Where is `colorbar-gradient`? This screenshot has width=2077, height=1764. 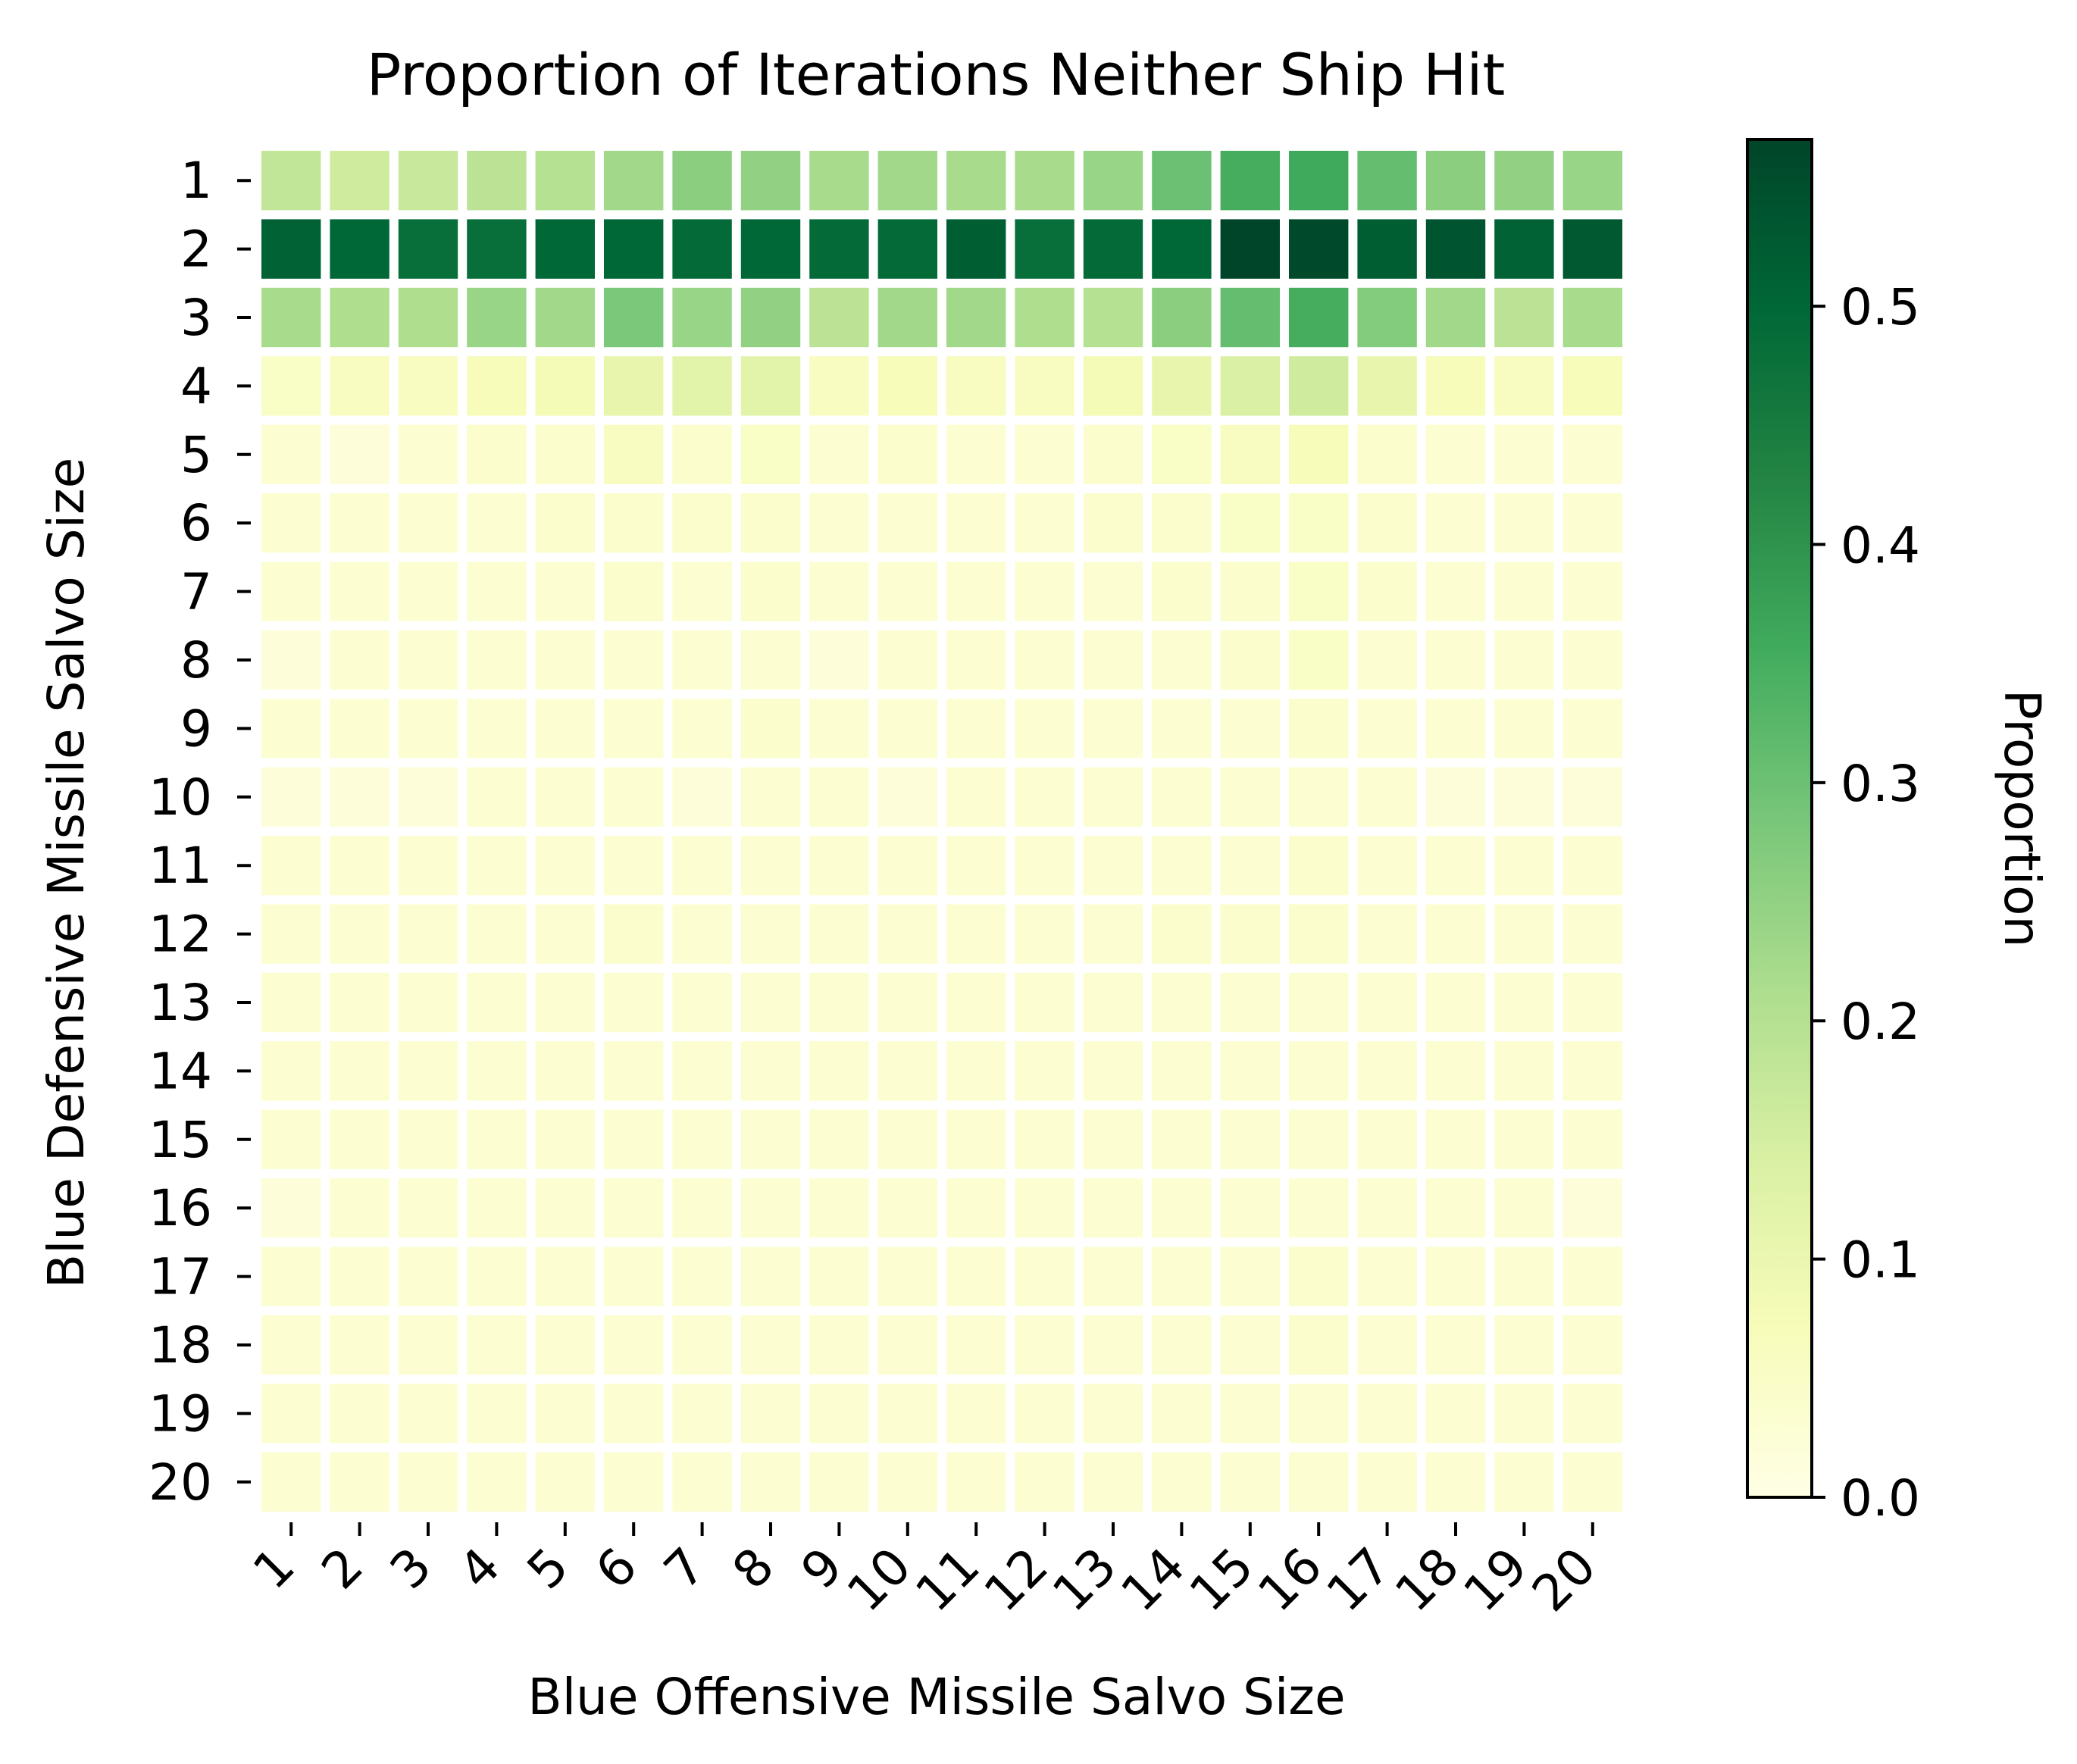 colorbar-gradient is located at coordinates (1779, 818).